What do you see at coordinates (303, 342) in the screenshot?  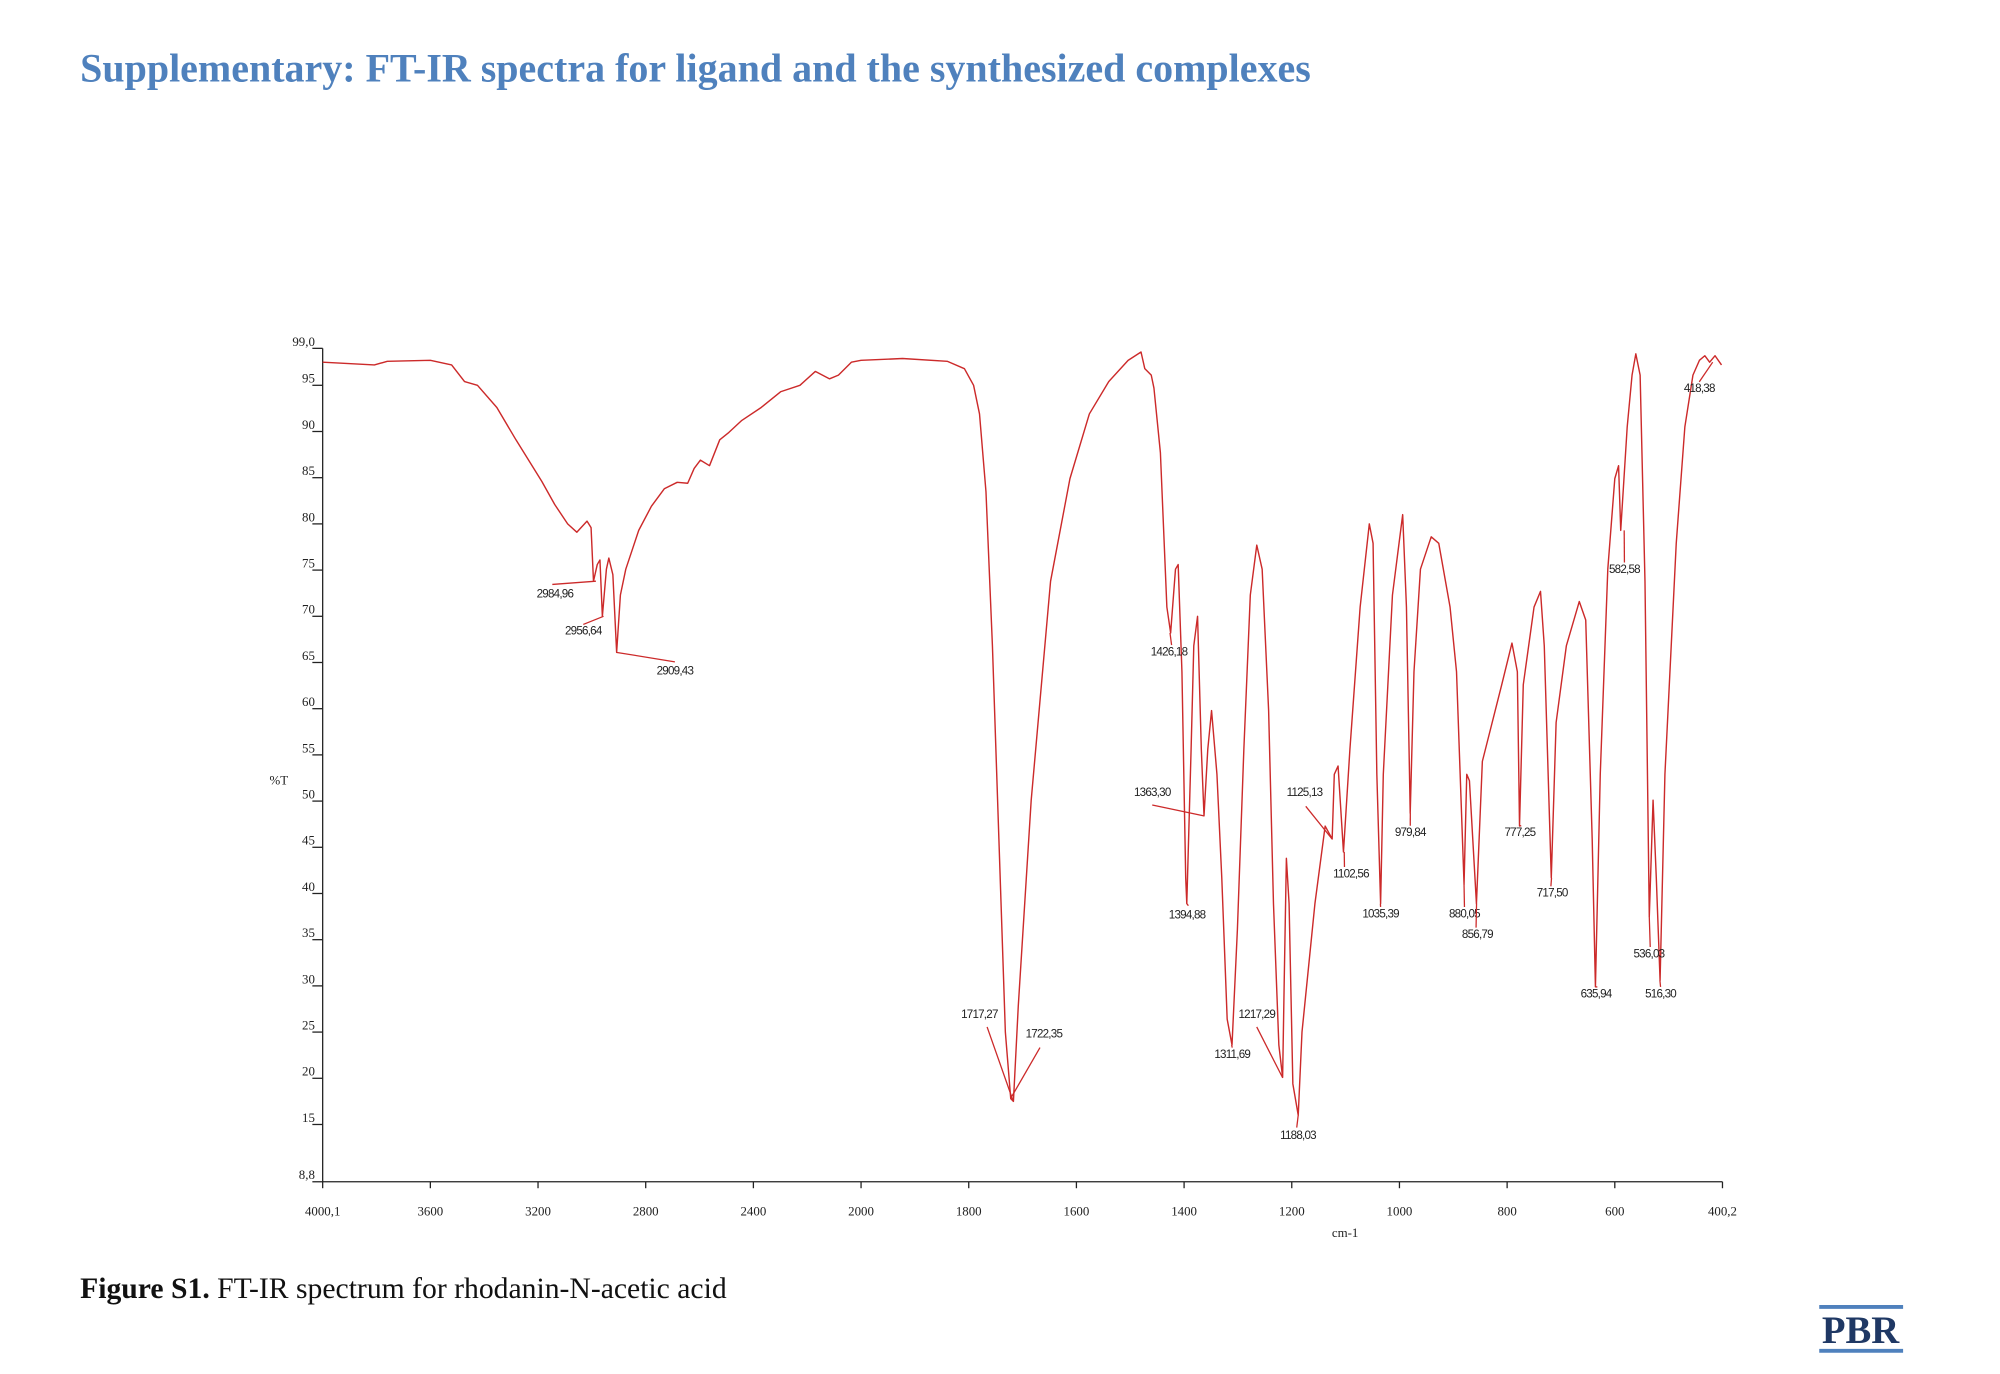 I see `y-tick-label: 99,0` at bounding box center [303, 342].